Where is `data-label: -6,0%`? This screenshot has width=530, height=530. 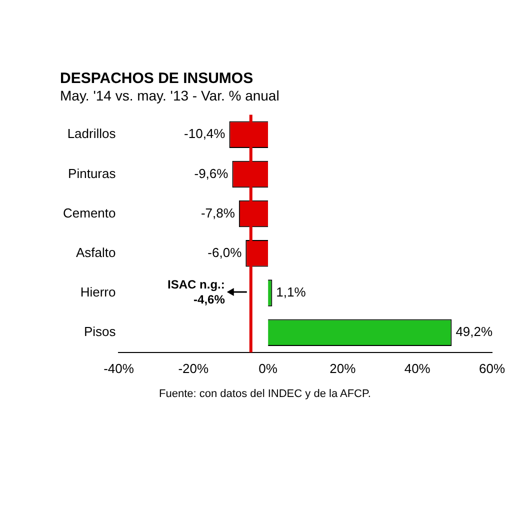
data-label: -6,0% is located at coordinates (225, 252).